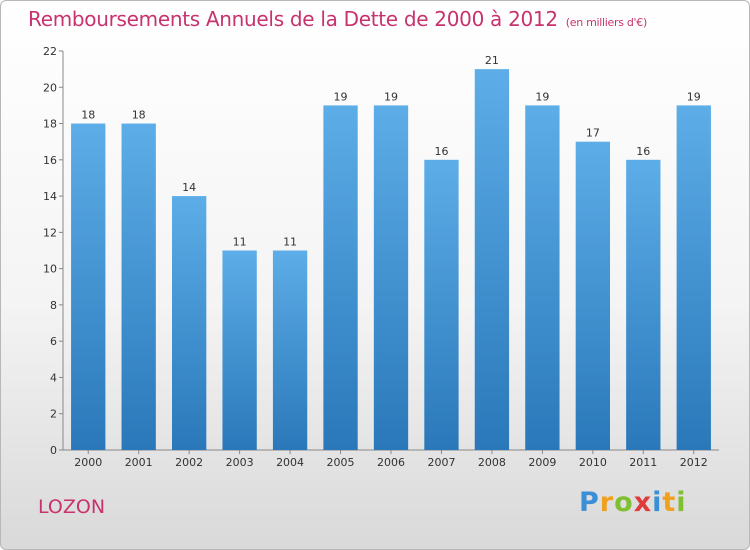  Describe the element at coordinates (624, 502) in the screenshot. I see `logo-letter: o` at that location.